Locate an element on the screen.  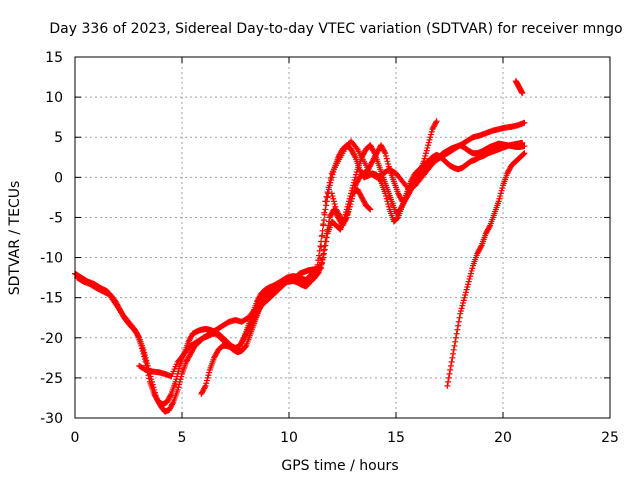
y-tick-labels: -30 -25 -20 -15 -10 -5 0 5 10 15 is located at coordinates (51, 238).